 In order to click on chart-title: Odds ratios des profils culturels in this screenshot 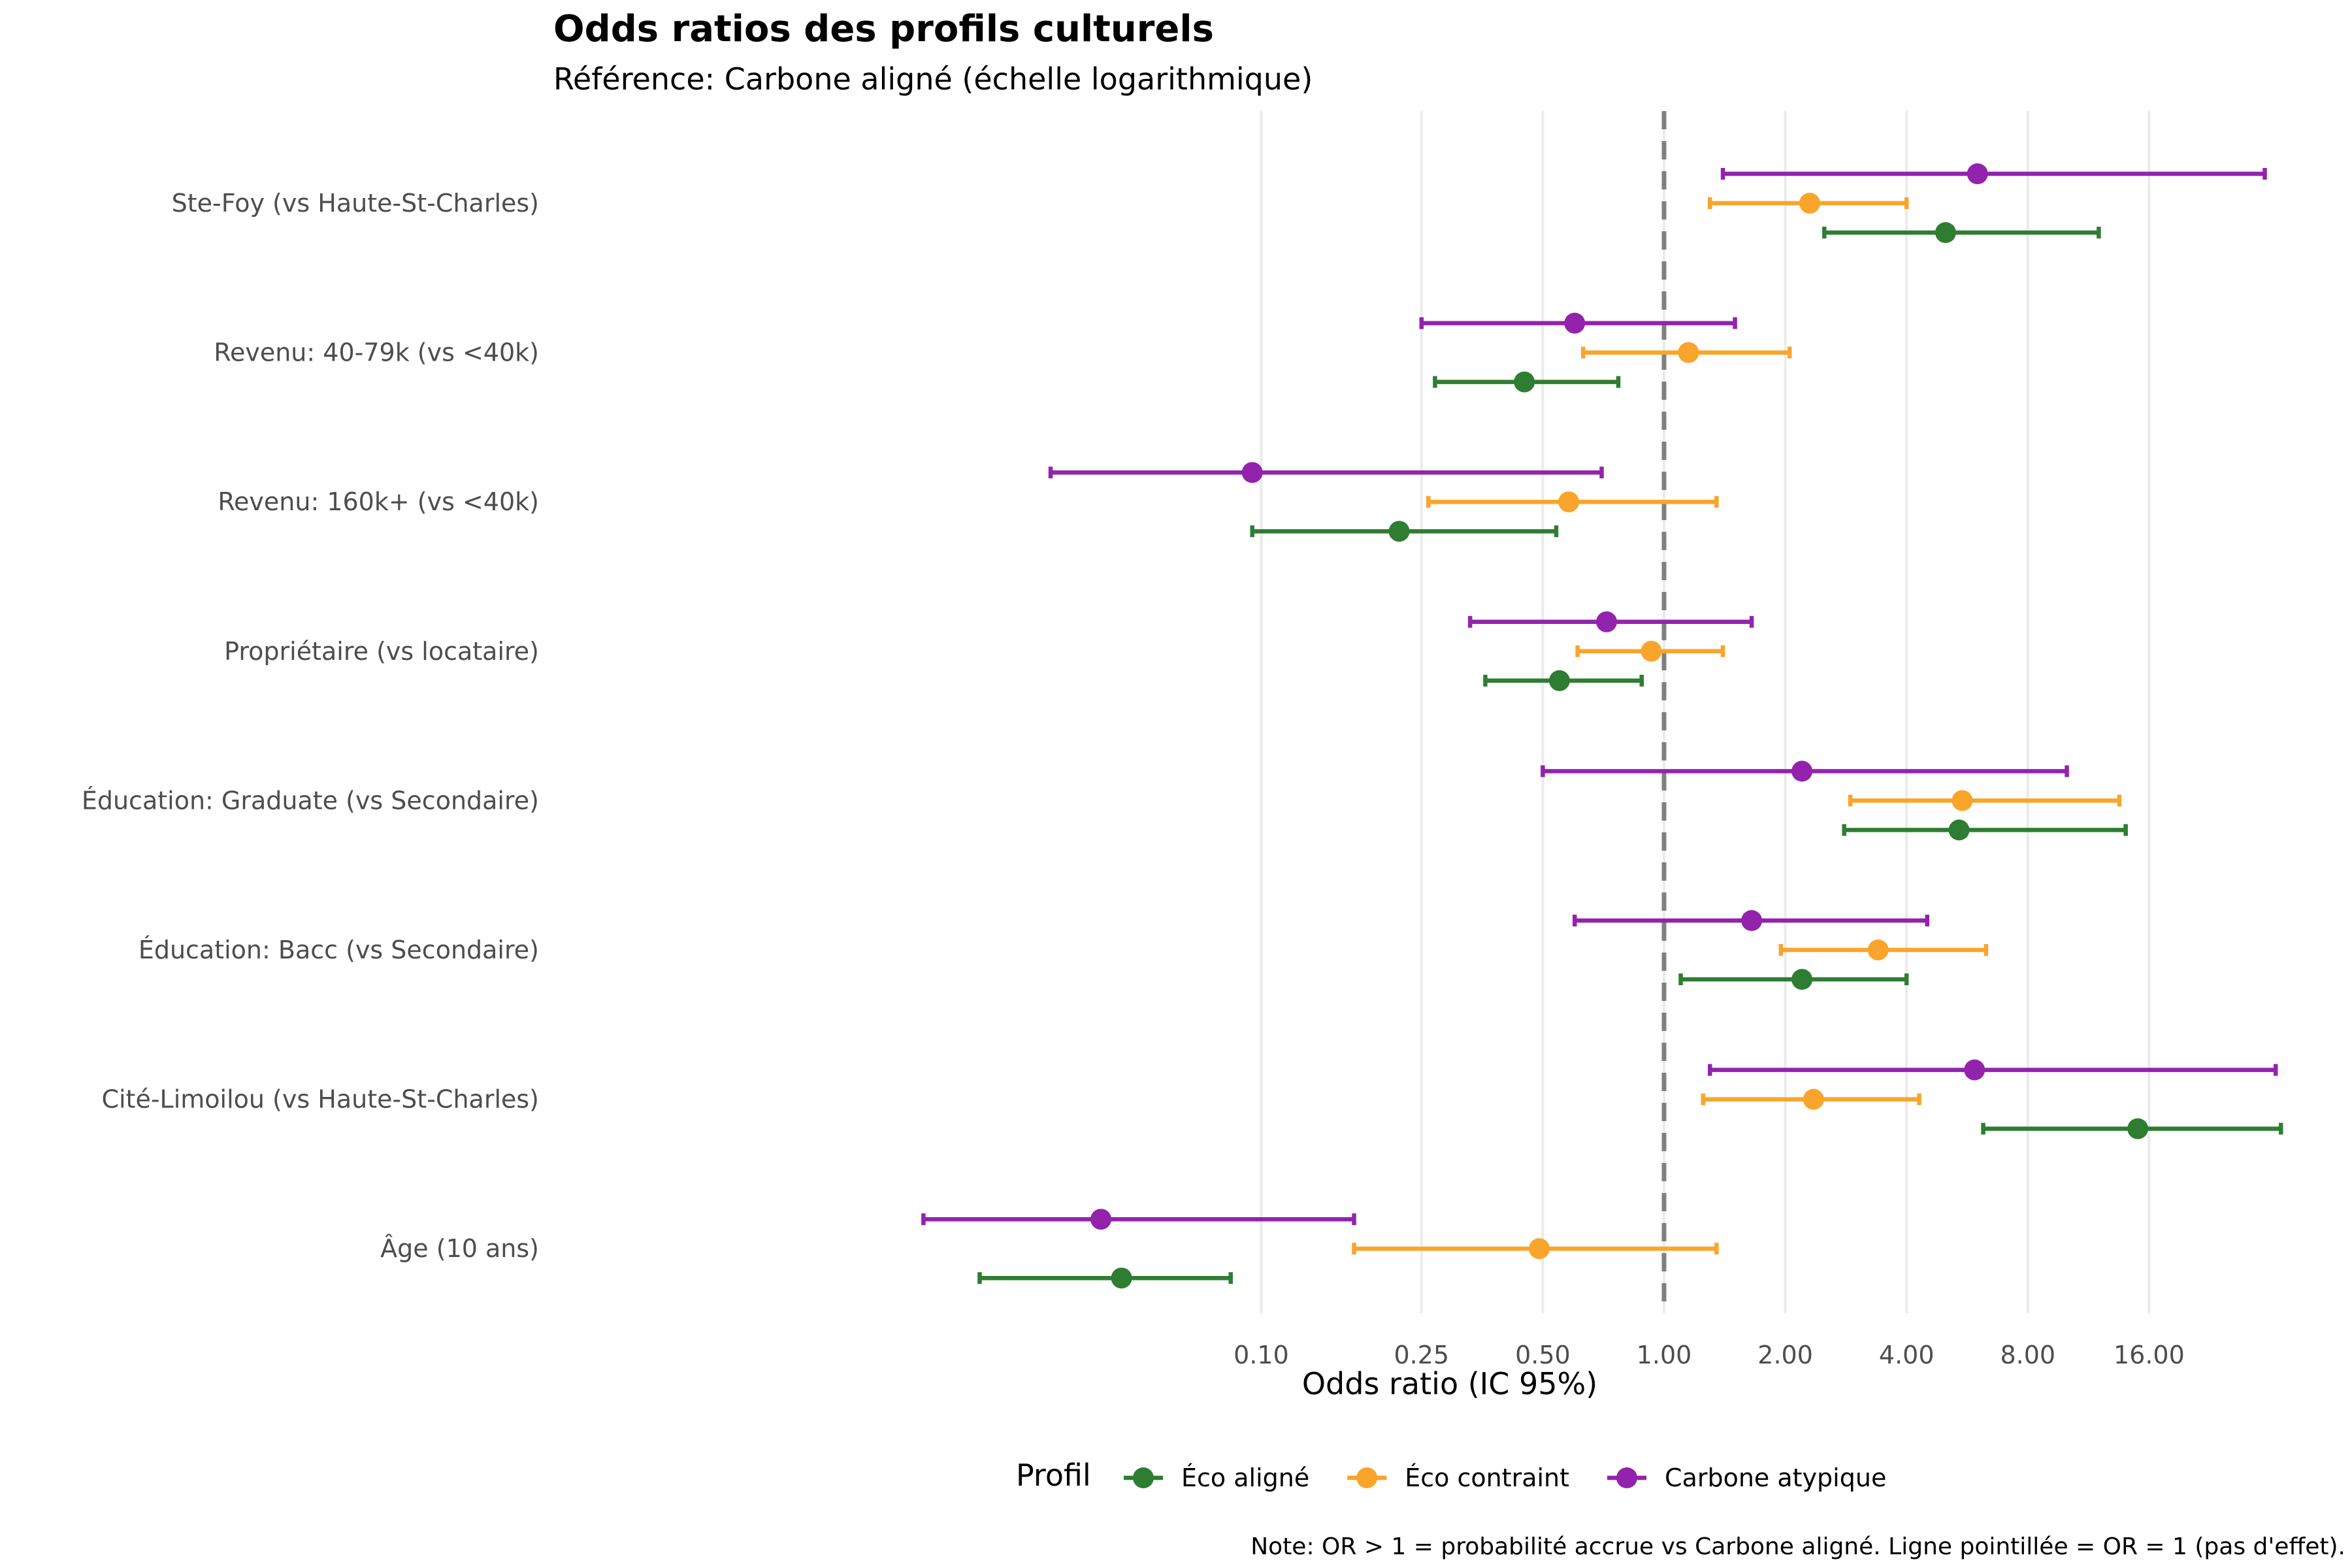, I will do `click(883, 29)`.